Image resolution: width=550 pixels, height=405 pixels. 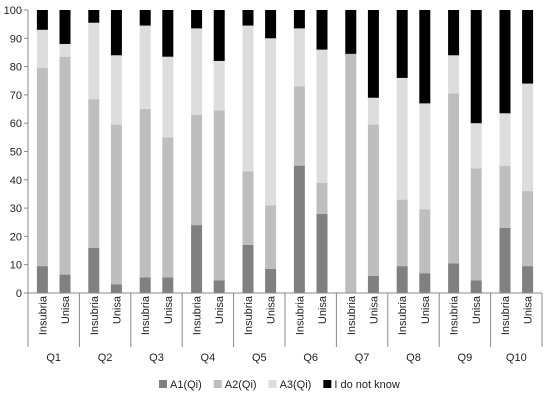 I want to click on group-label: Q2, so click(x=105, y=358).